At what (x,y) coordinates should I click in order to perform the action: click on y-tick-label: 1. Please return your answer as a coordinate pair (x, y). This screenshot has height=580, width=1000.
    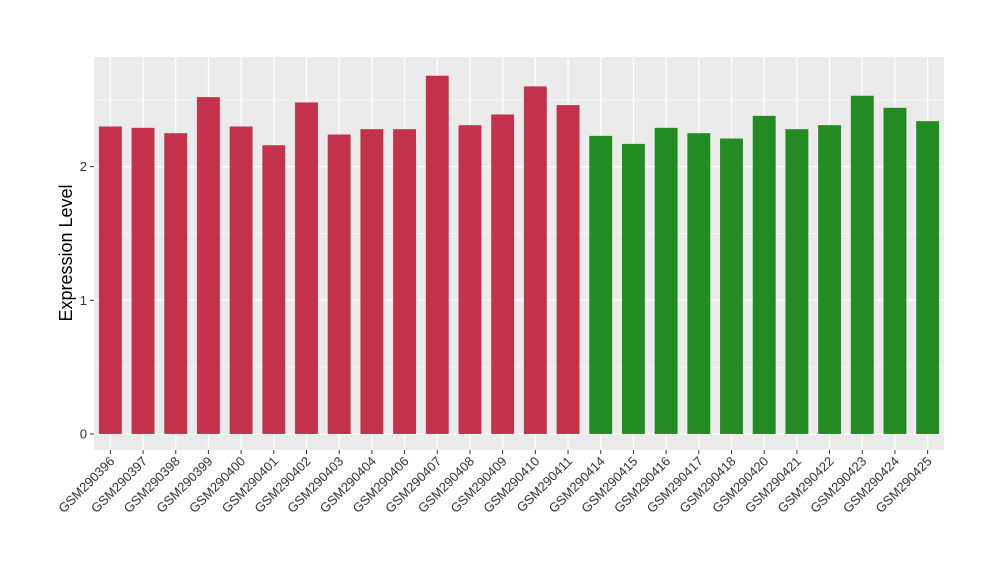
    Looking at the image, I should click on (83, 300).